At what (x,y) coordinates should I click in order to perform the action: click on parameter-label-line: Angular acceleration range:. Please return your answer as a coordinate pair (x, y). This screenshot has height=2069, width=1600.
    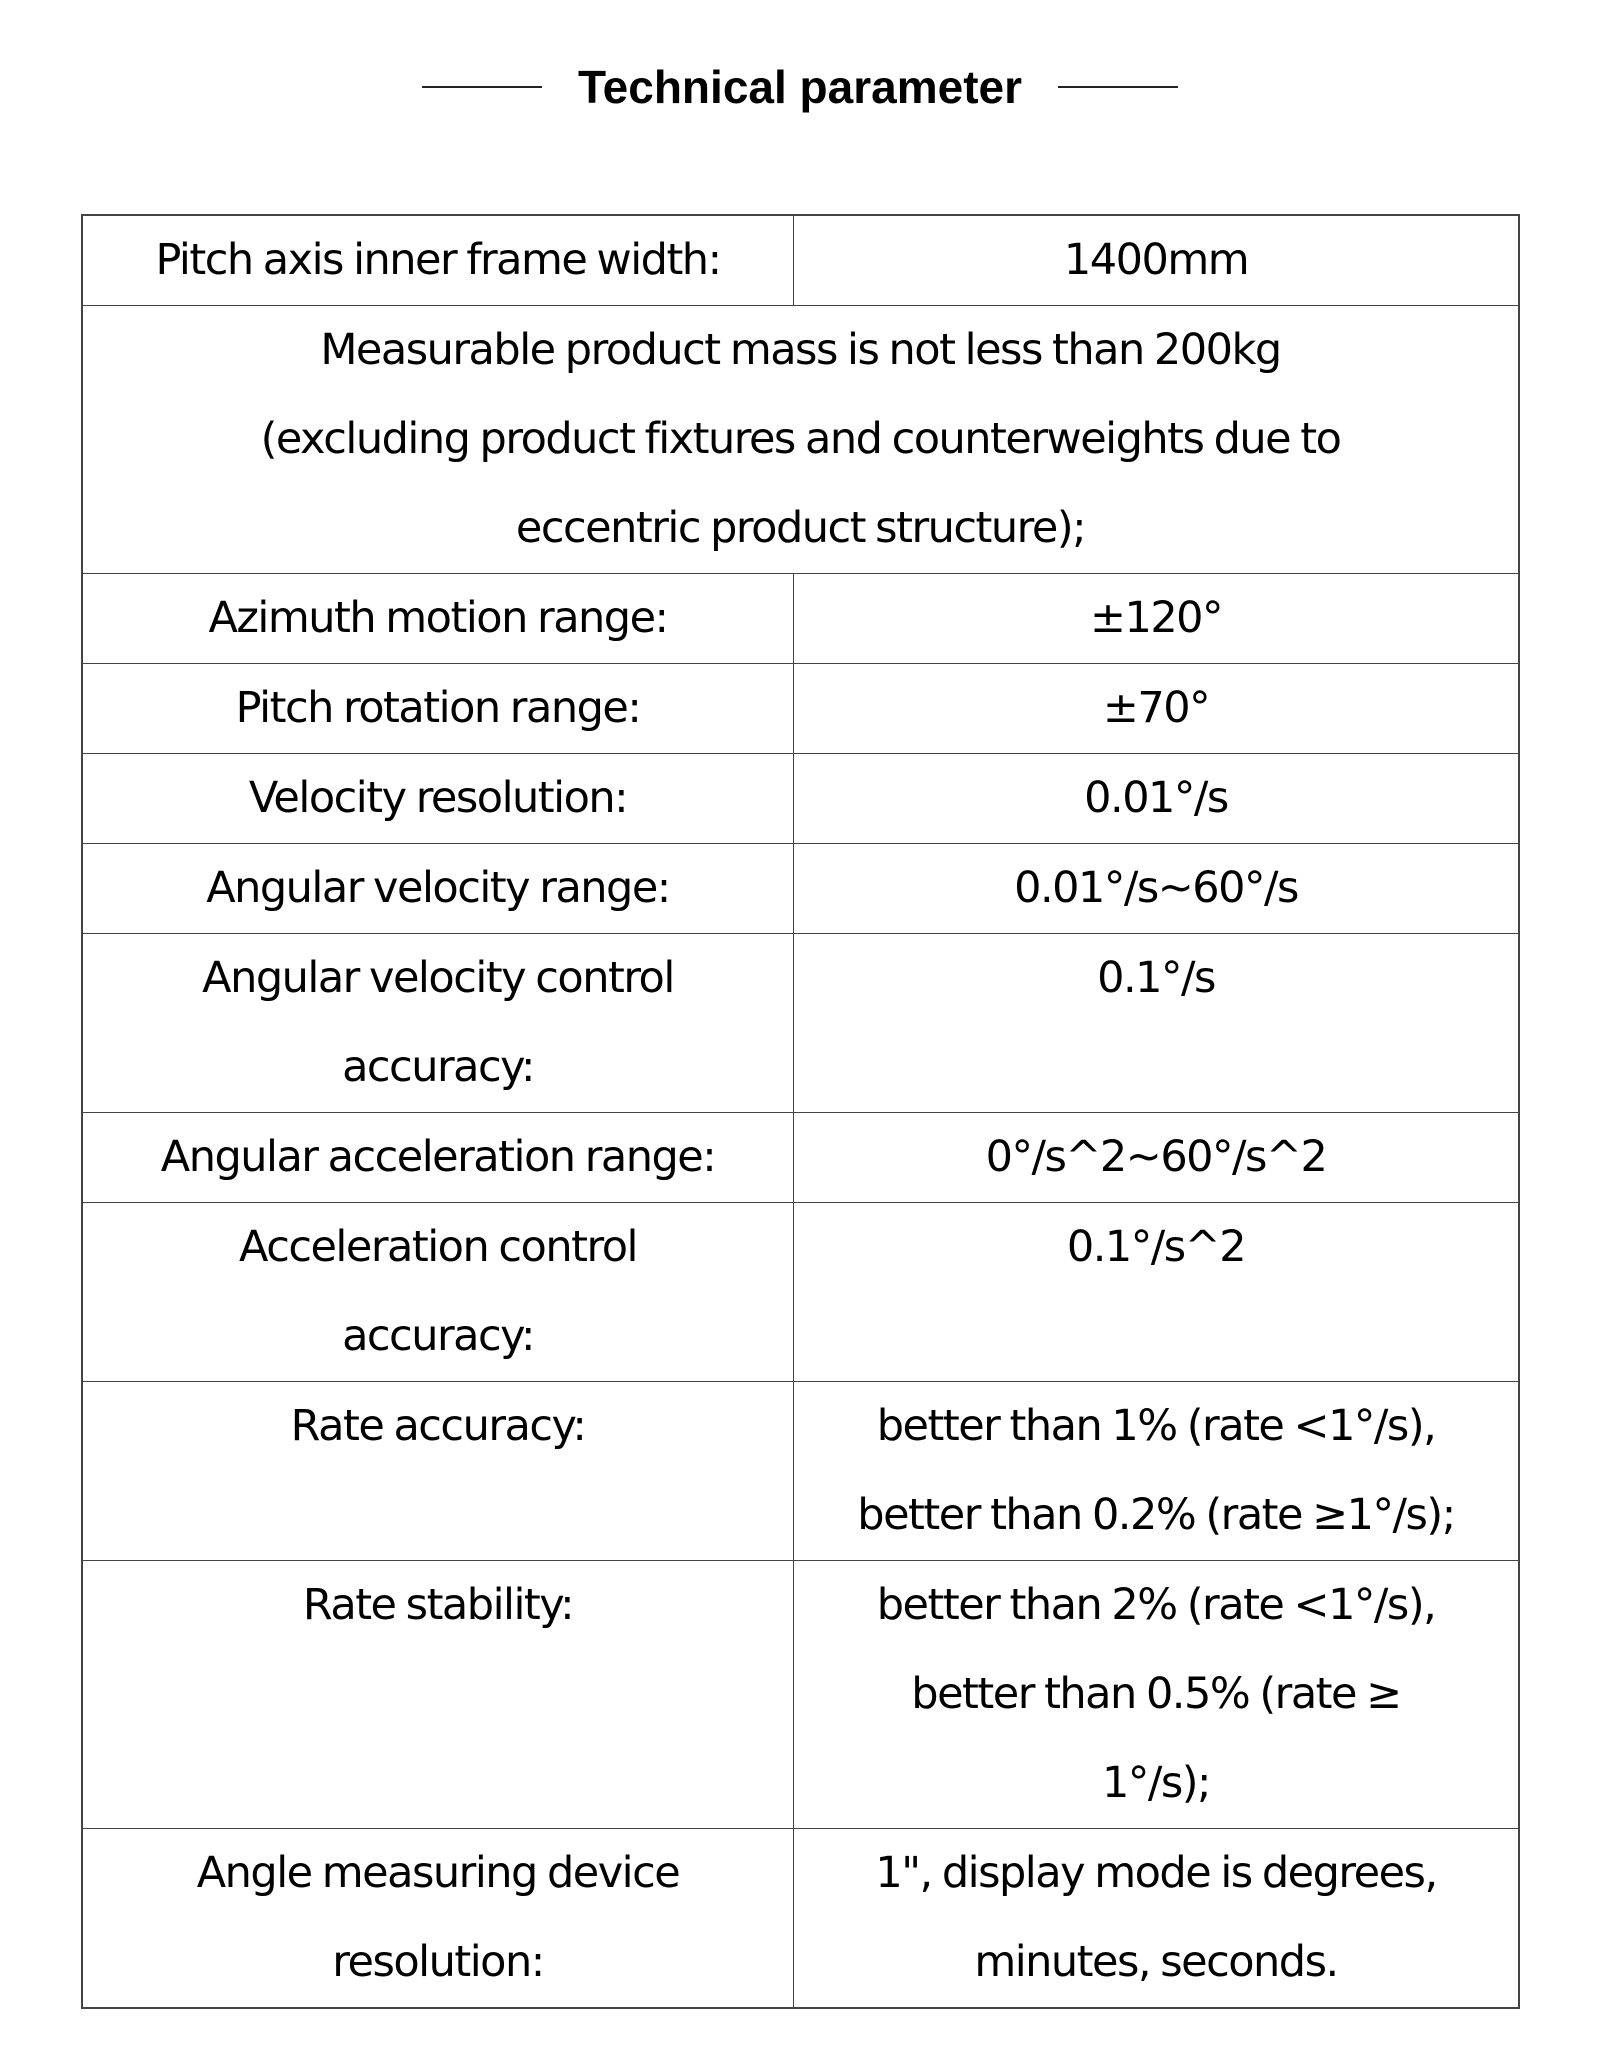
    Looking at the image, I should click on (438, 1157).